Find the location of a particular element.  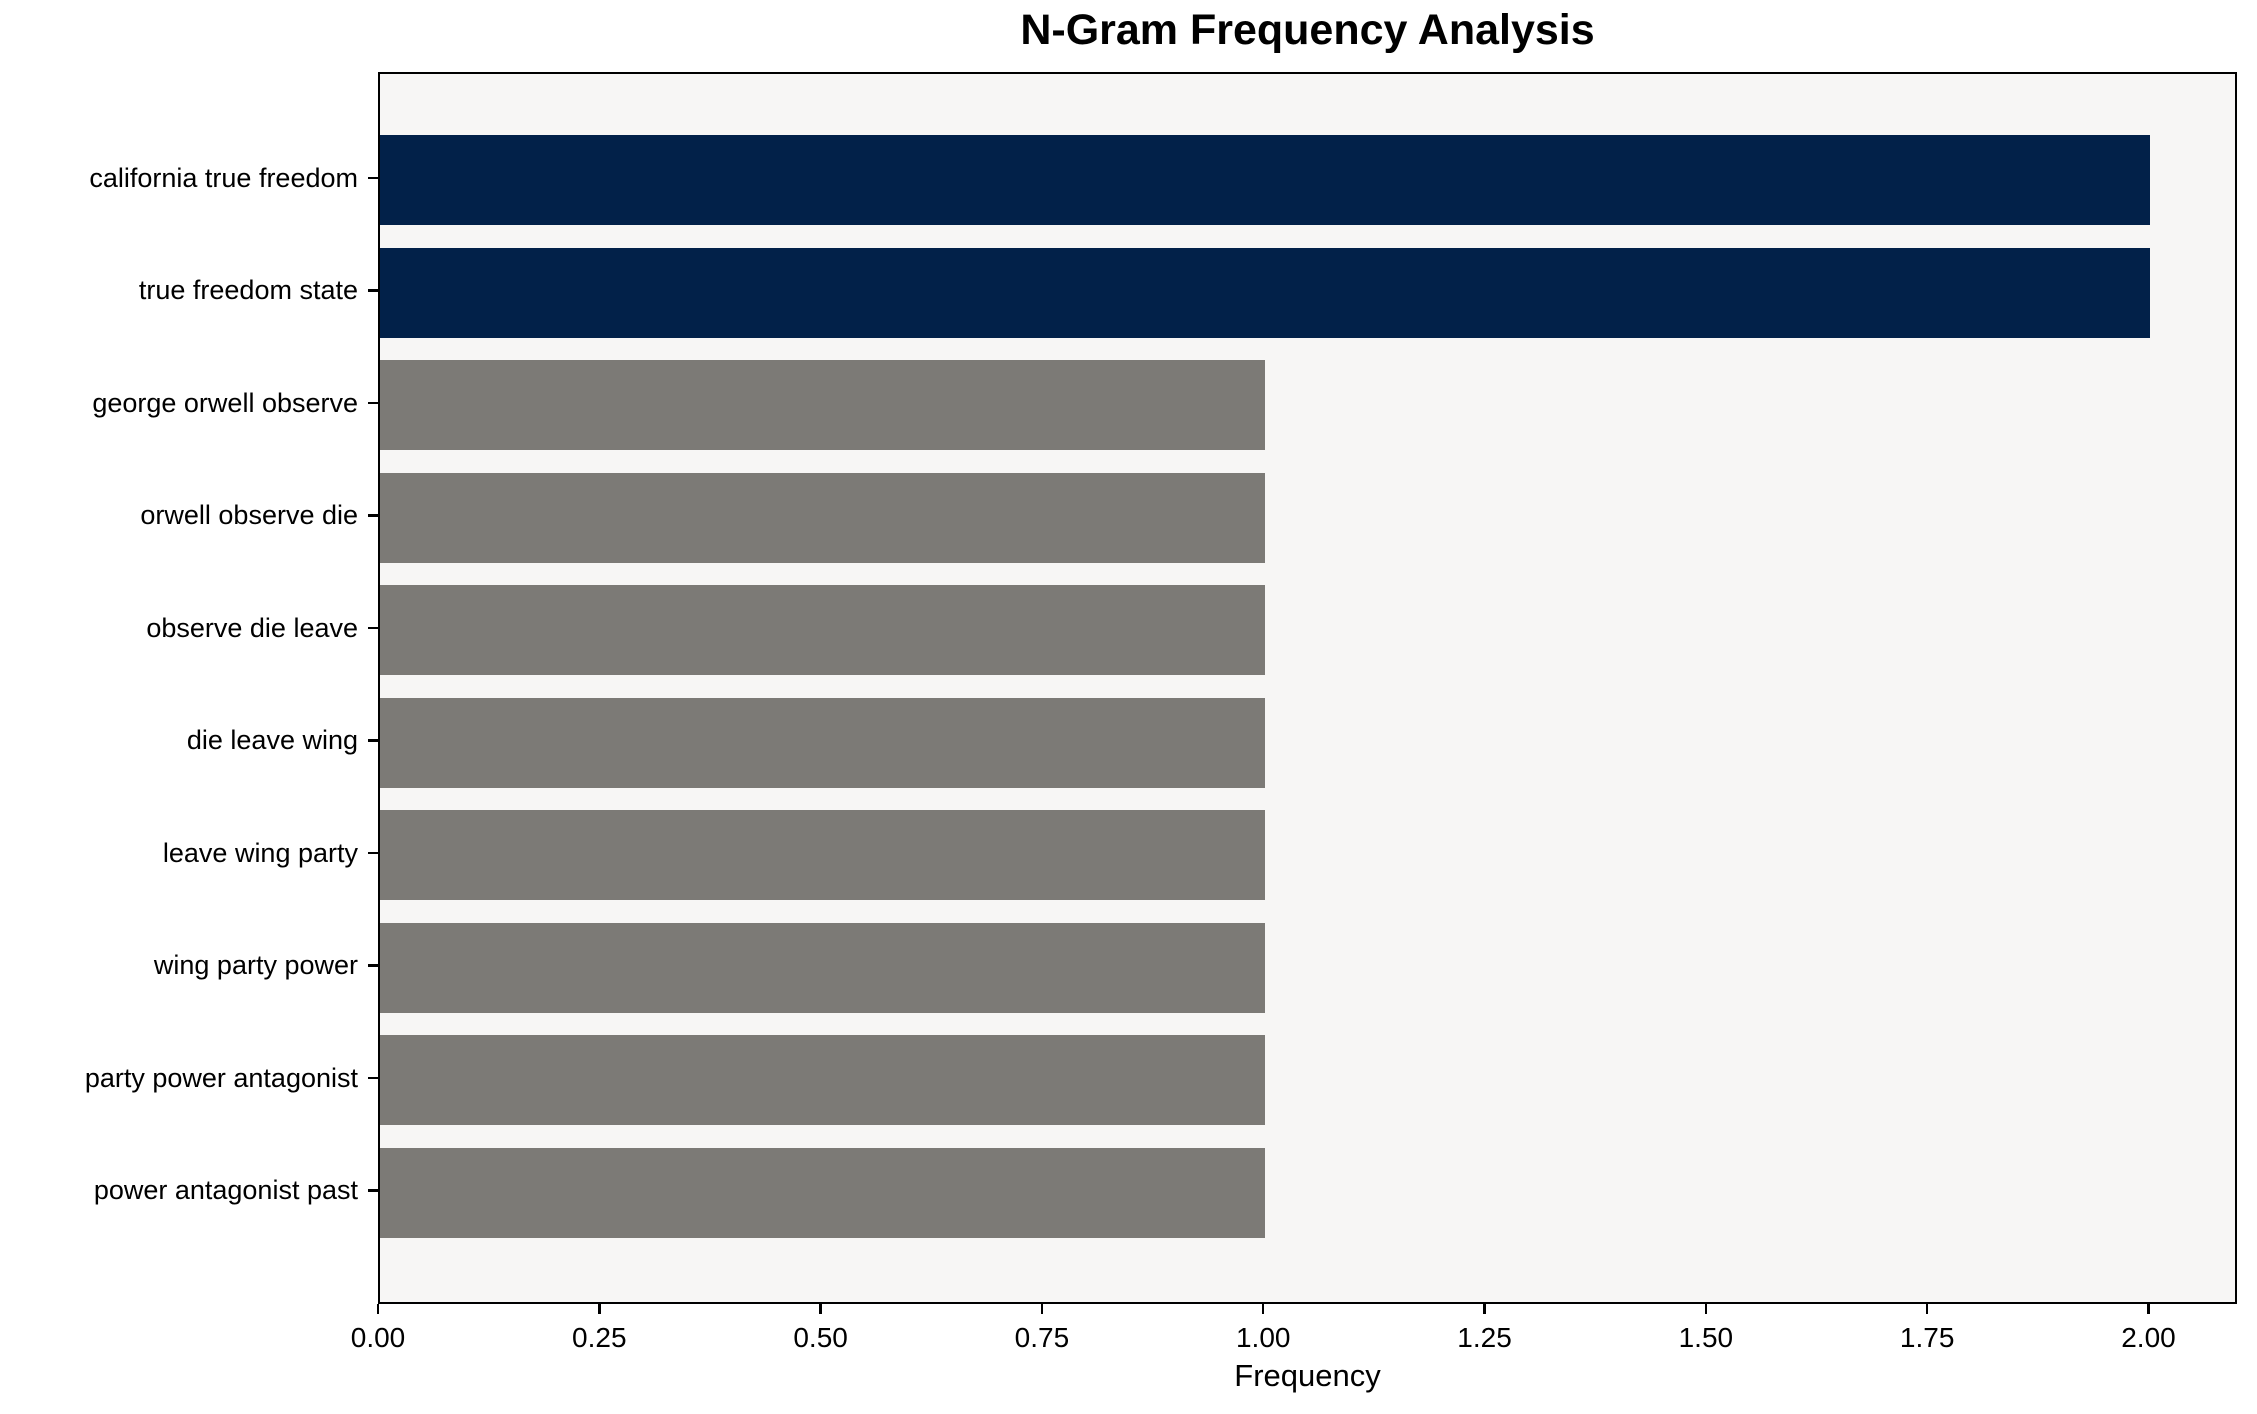

y-tick-label: observe die leave is located at coordinates (252, 627).